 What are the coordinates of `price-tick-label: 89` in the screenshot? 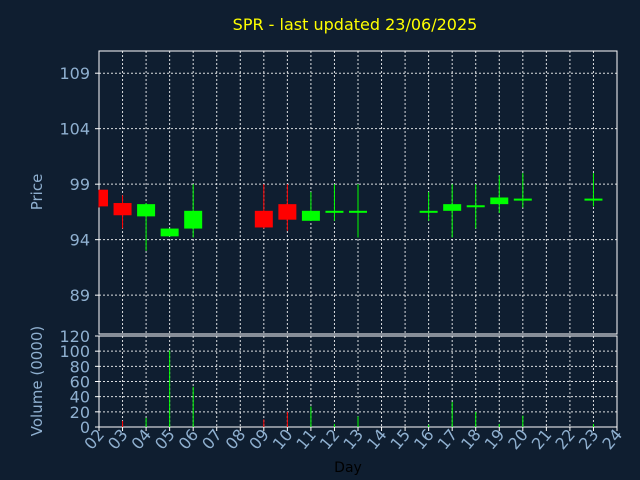 It's located at (80, 295).